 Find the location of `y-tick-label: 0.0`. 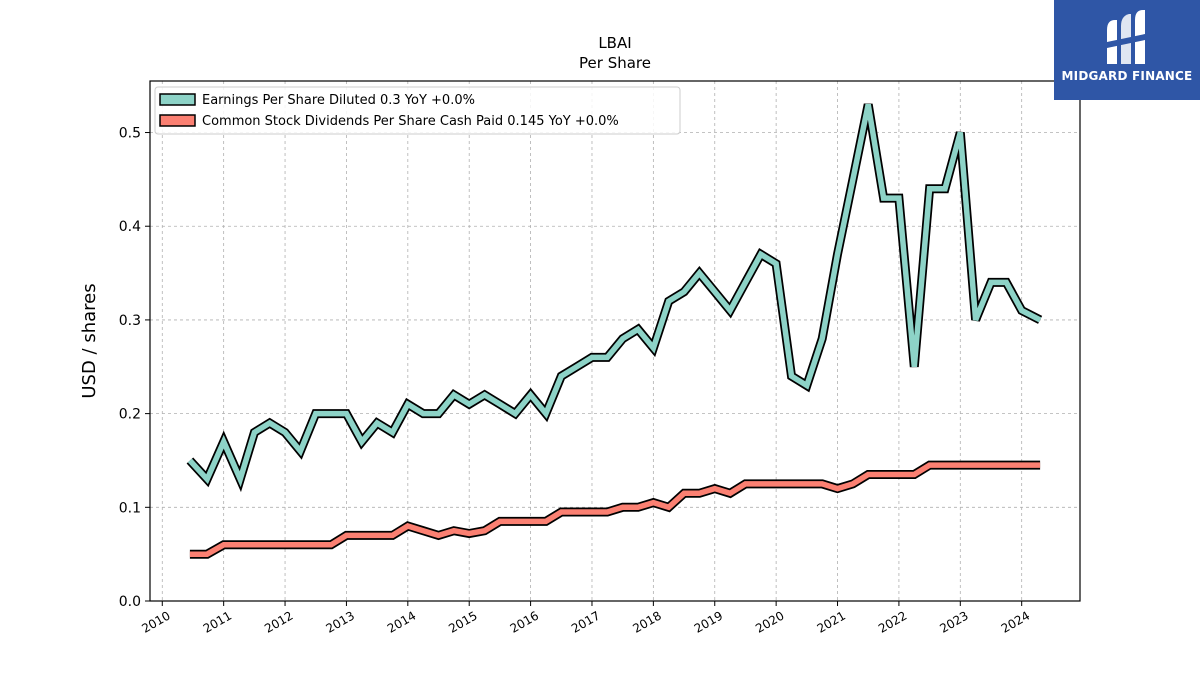

y-tick-label: 0.0 is located at coordinates (130, 602).